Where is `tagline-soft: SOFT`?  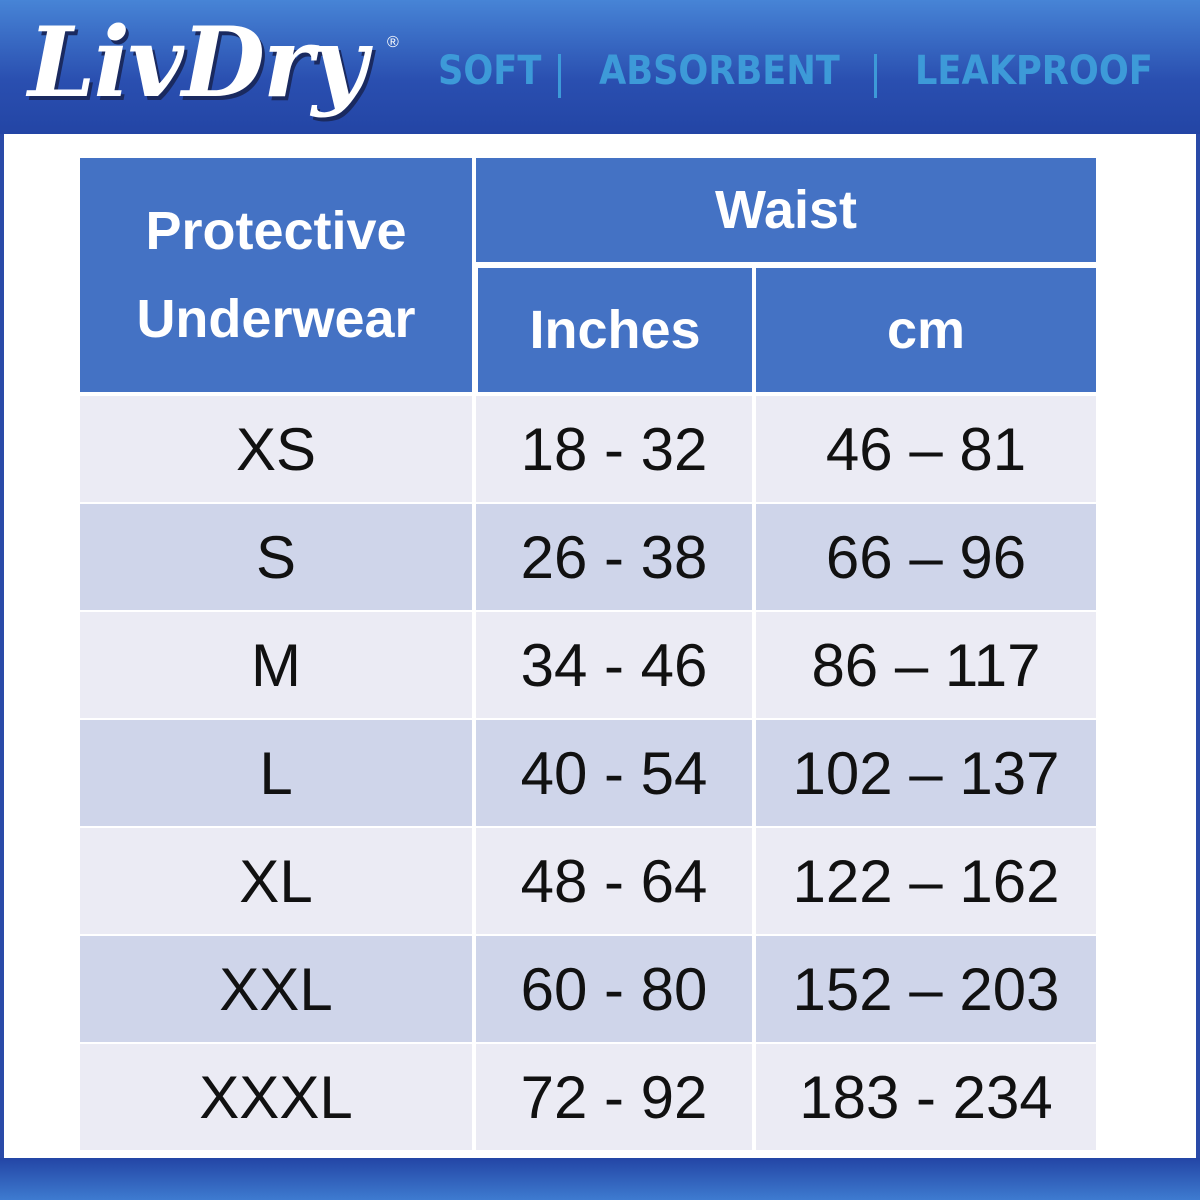
tagline-soft: SOFT is located at coordinates (490, 71).